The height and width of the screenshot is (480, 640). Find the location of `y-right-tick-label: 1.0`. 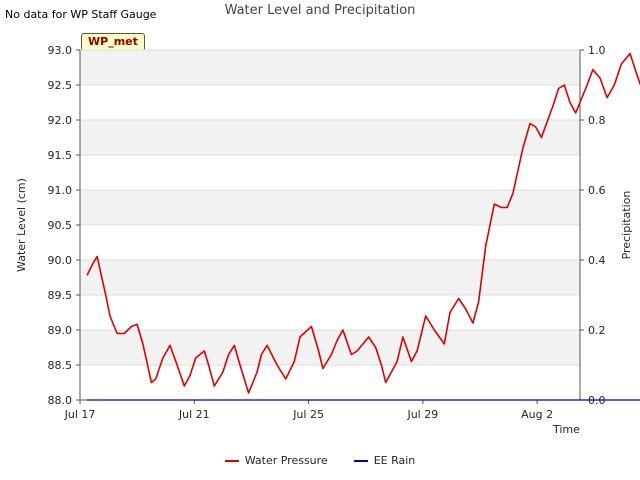

y-right-tick-label: 1.0 is located at coordinates (597, 50).